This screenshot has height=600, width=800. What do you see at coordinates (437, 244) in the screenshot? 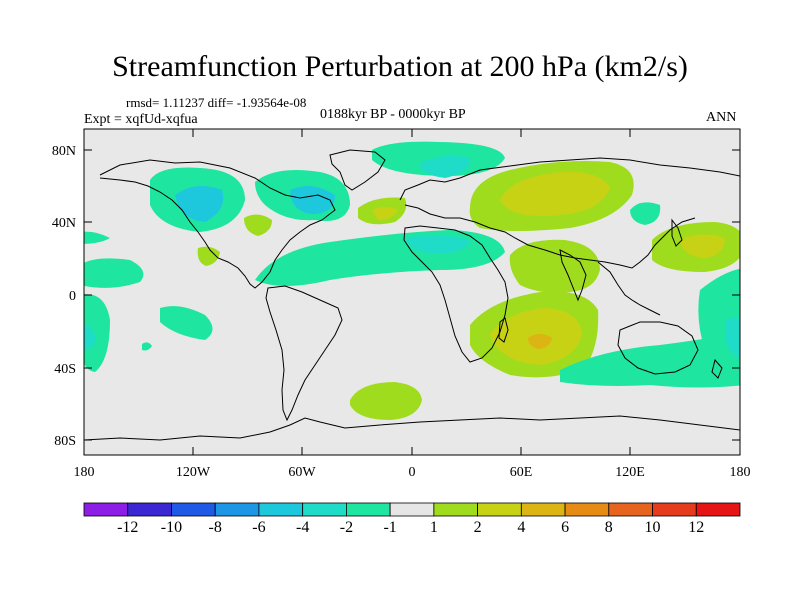
I see `contour-trop-neg2` at bounding box center [437, 244].